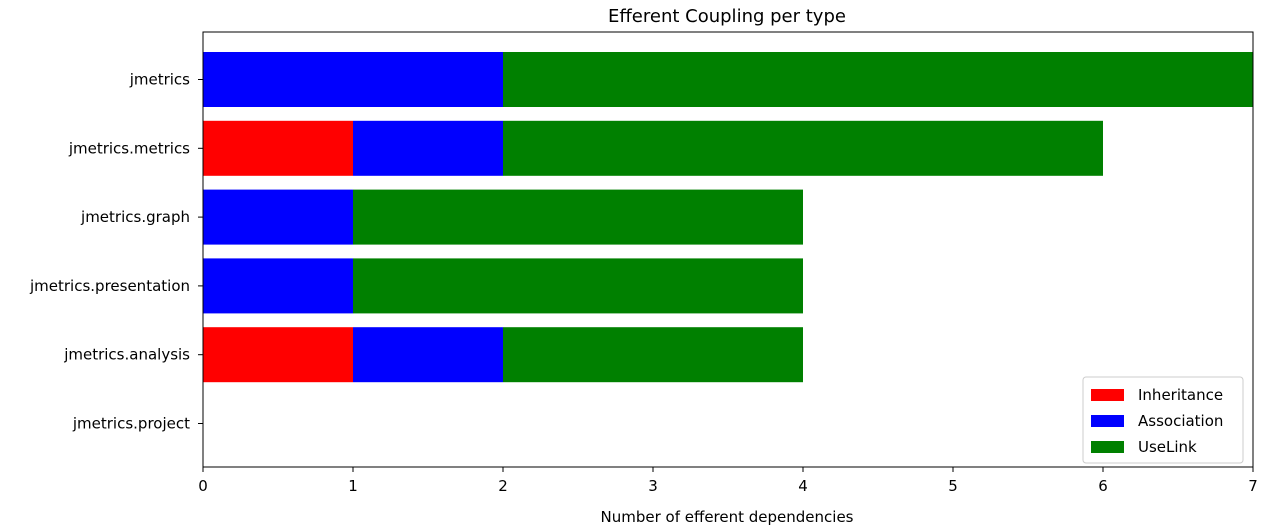 The width and height of the screenshot is (1268, 532). I want to click on x-tick-label: 5, so click(953, 486).